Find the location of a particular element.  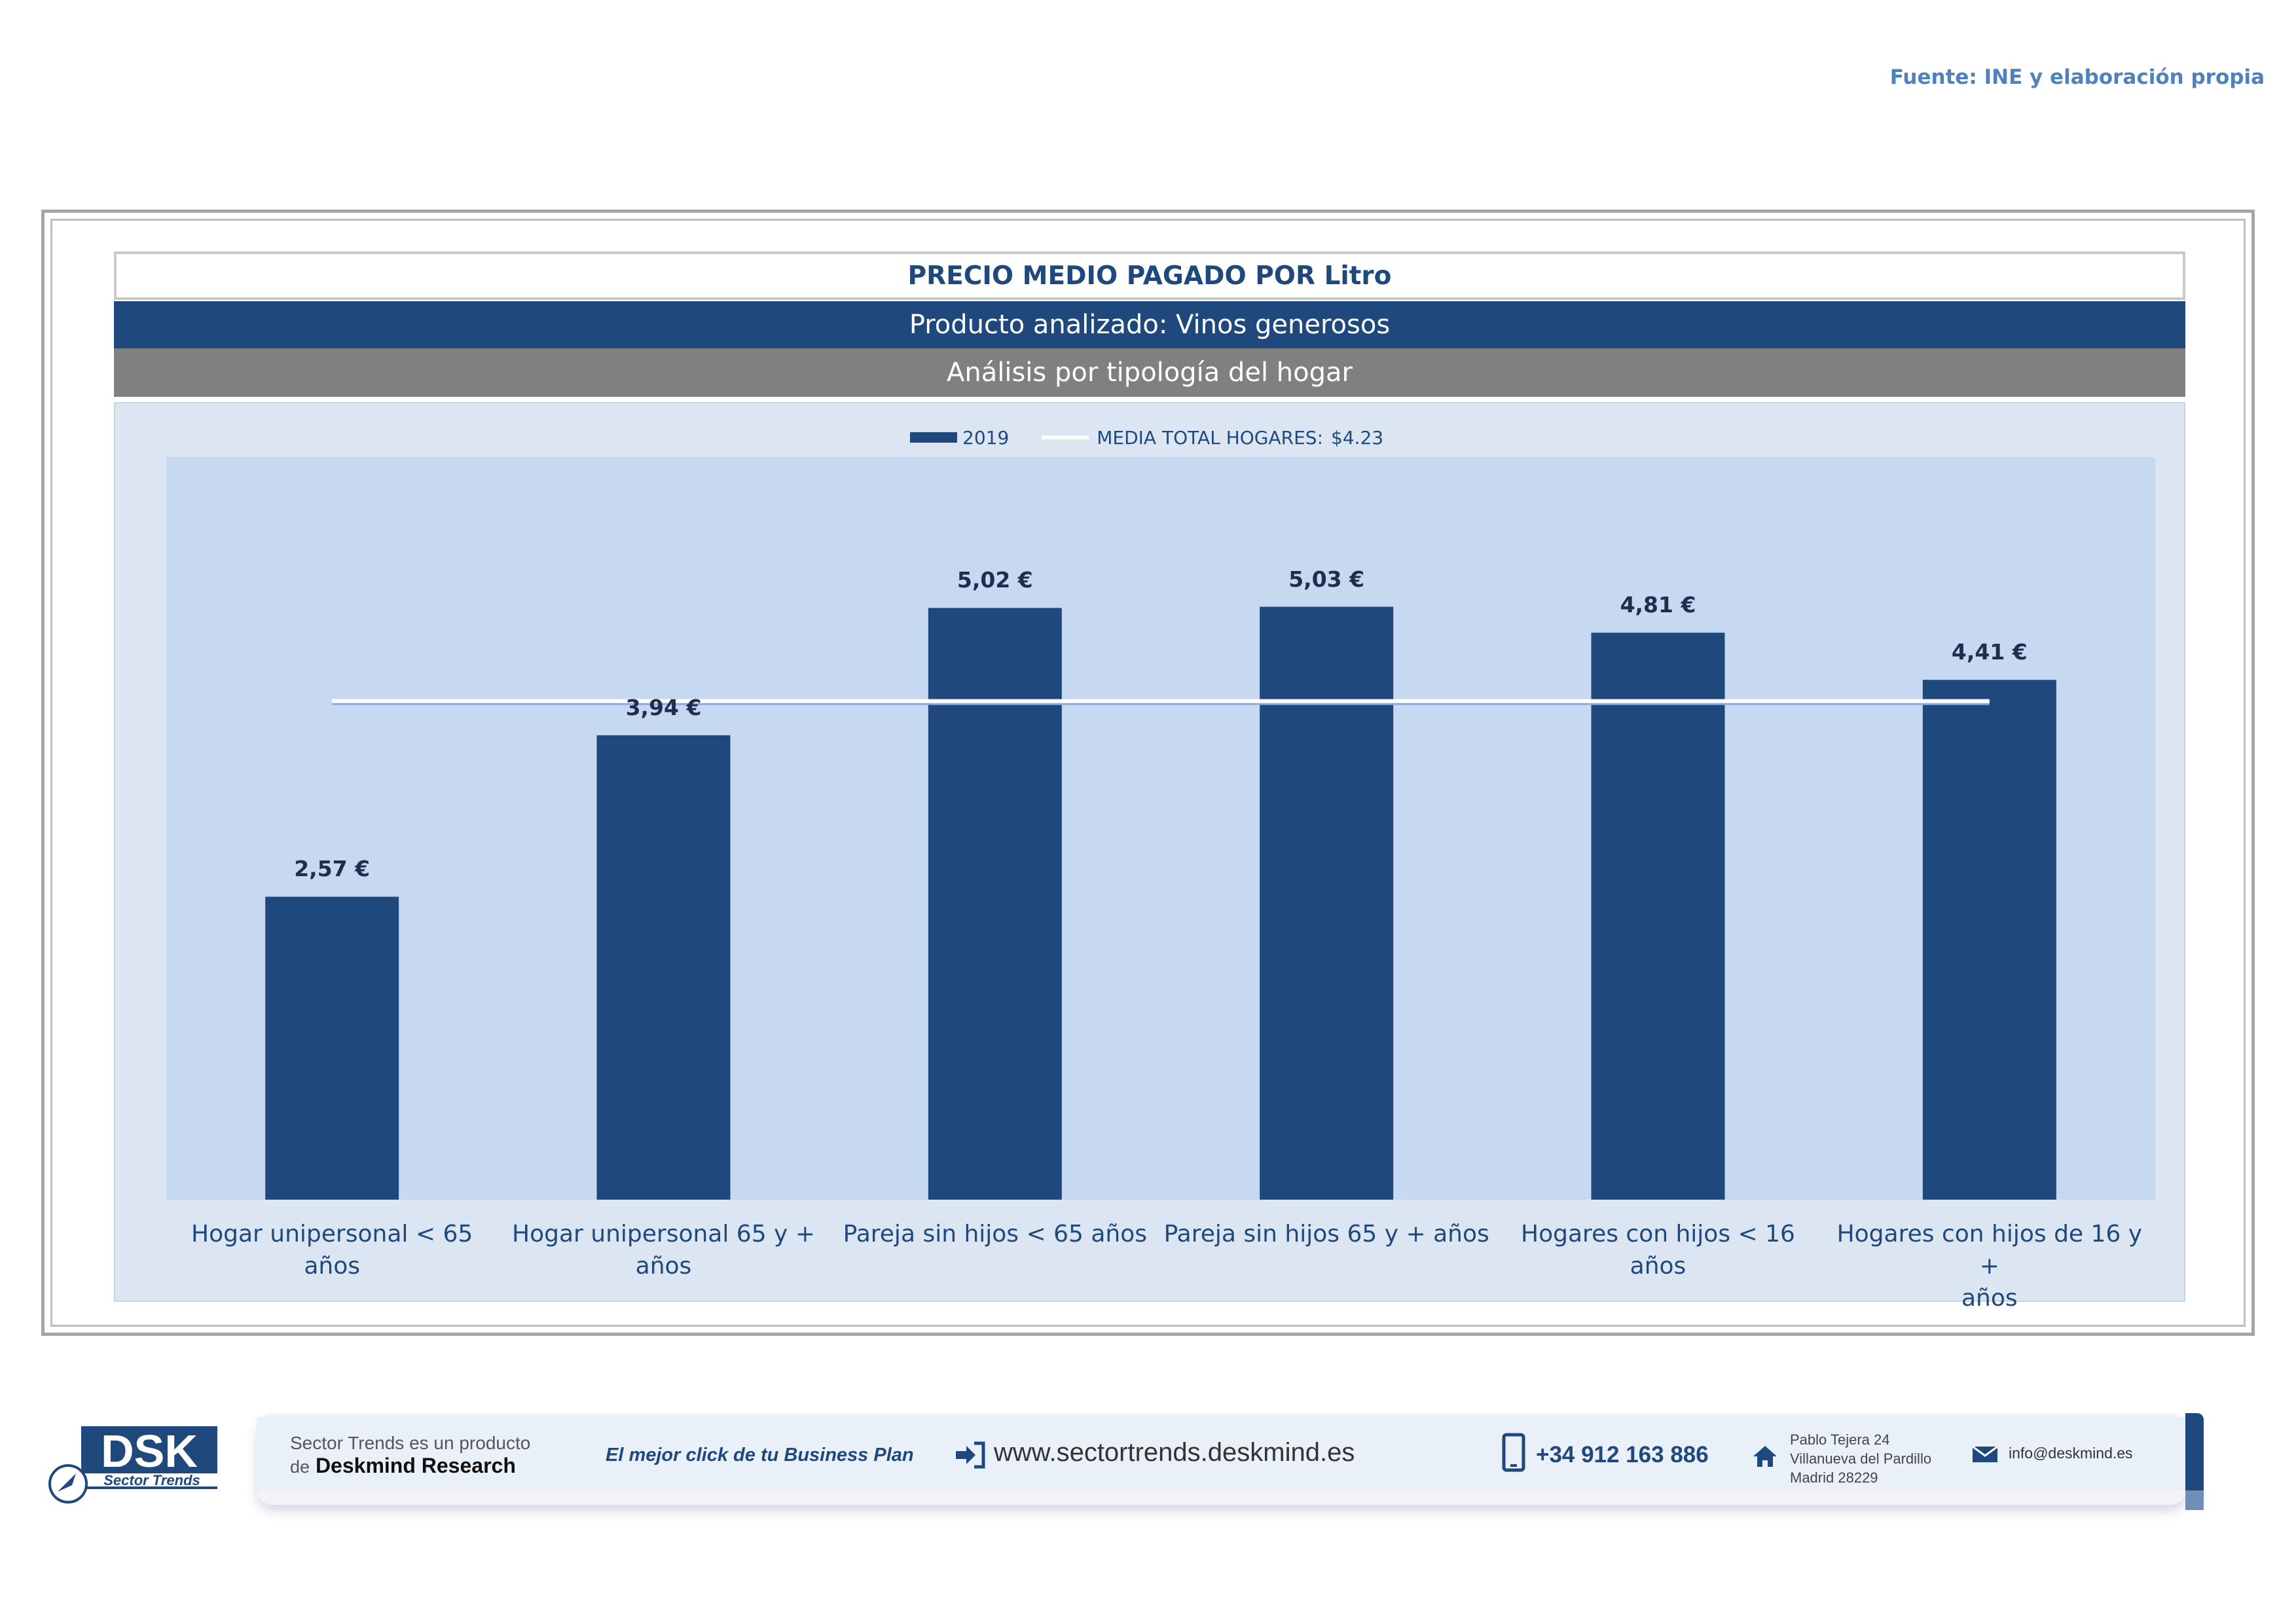

footer-product-line1: Sector Trends es un producto is located at coordinates (410, 1443).